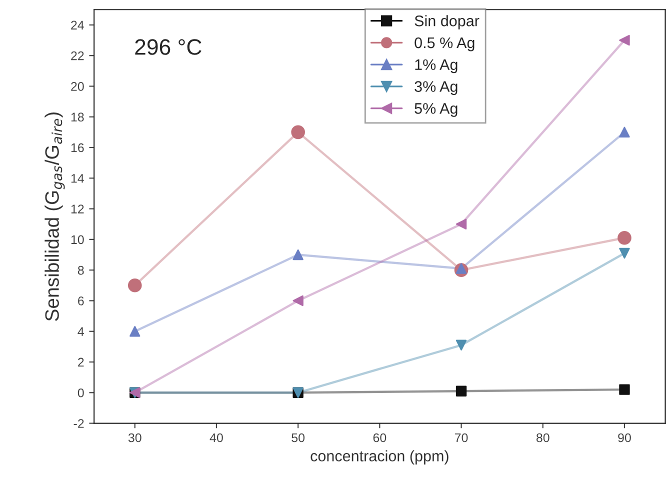  What do you see at coordinates (54, 216) in the screenshot?
I see `y-axis-title: Sensibilidad (G$_{gas}$/G$_{aire}$)` at bounding box center [54, 216].